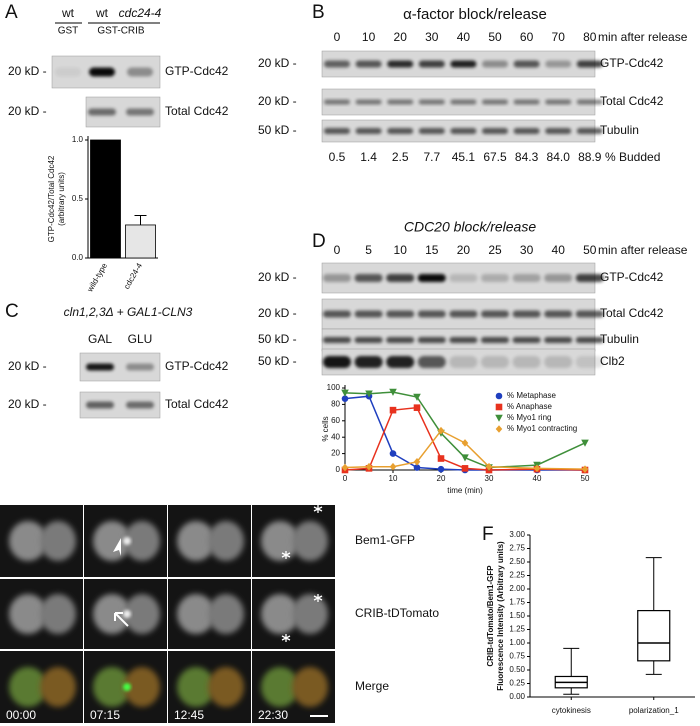  Describe the element at coordinates (372, 686) in the screenshot. I see `channel-label: Merge` at that location.